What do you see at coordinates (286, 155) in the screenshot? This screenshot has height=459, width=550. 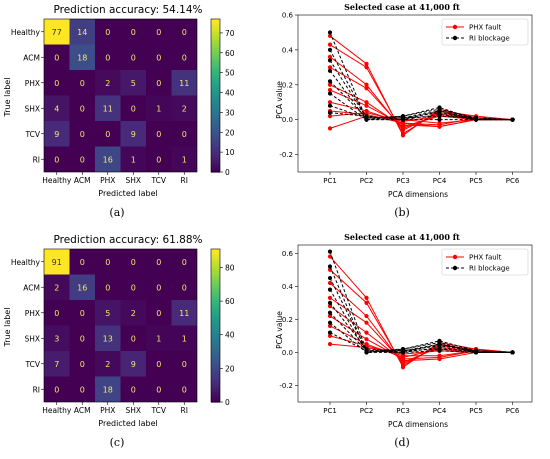 I see `y-tick-label: -0.2` at bounding box center [286, 155].